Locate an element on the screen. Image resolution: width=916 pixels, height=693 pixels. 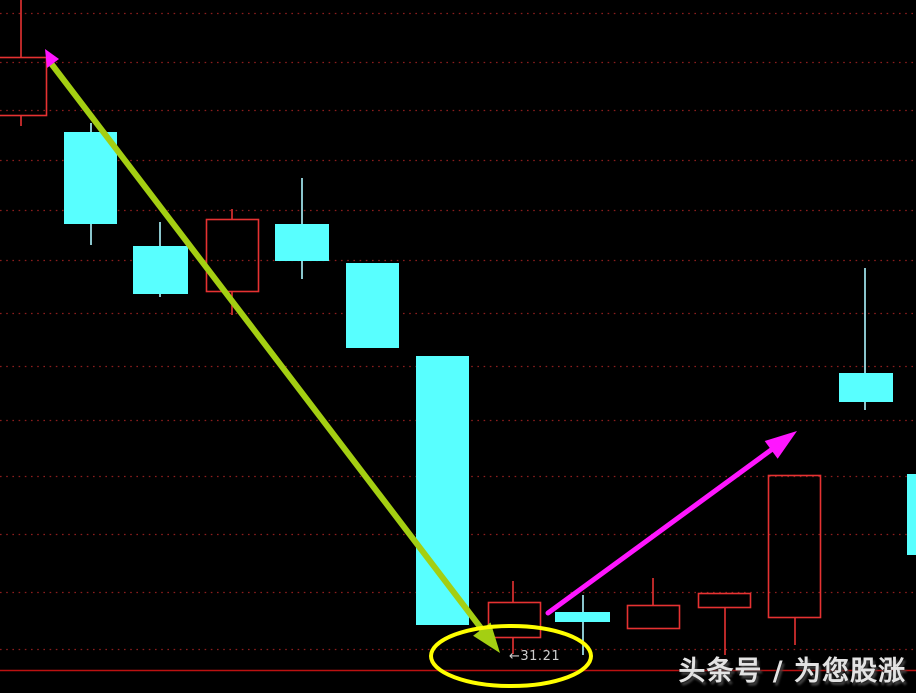
watermark-text: 头条号 / 为您股涨 is located at coordinates (792, 671).